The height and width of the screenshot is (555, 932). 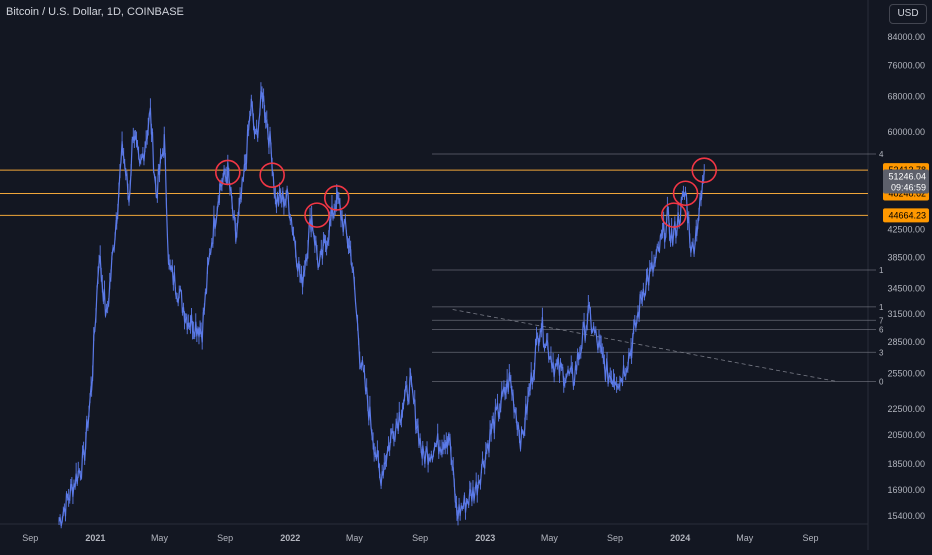 I want to click on y-axis-tick-label: 76000.00, so click(x=906, y=65).